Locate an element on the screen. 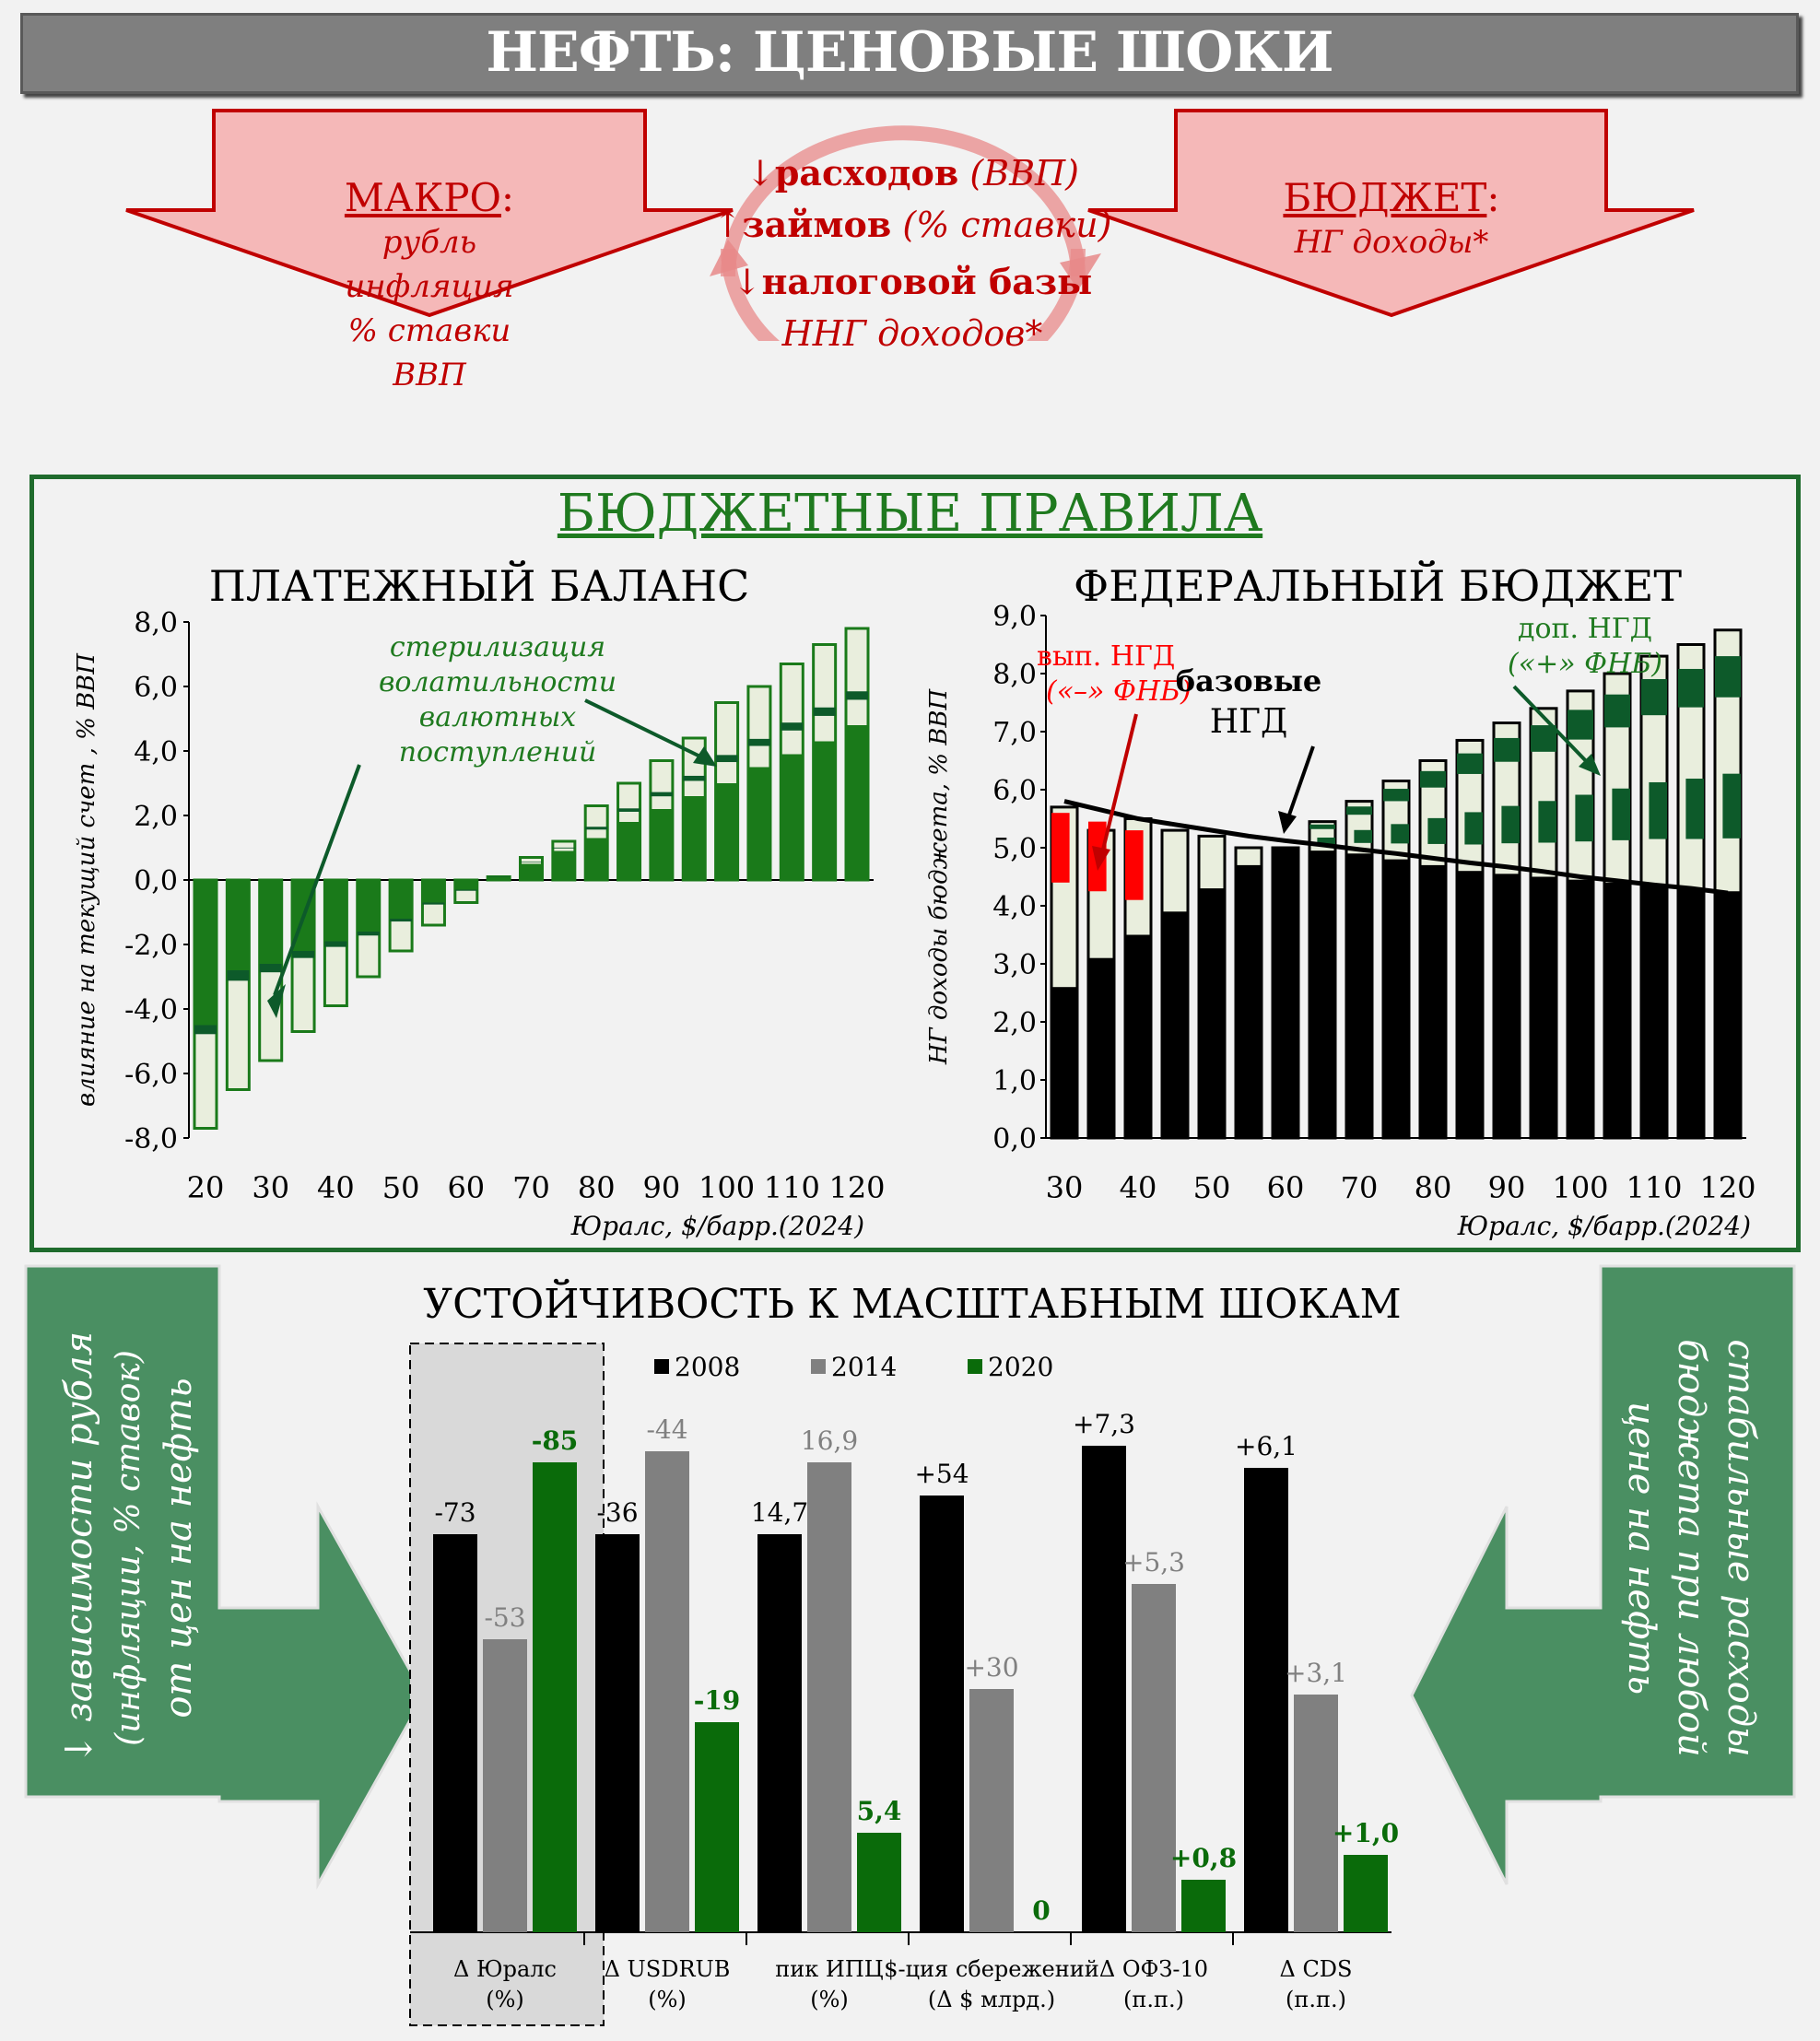 This screenshot has height=2041, width=1820. category-sublabel: (Δ $ млрд.) is located at coordinates (991, 2000).